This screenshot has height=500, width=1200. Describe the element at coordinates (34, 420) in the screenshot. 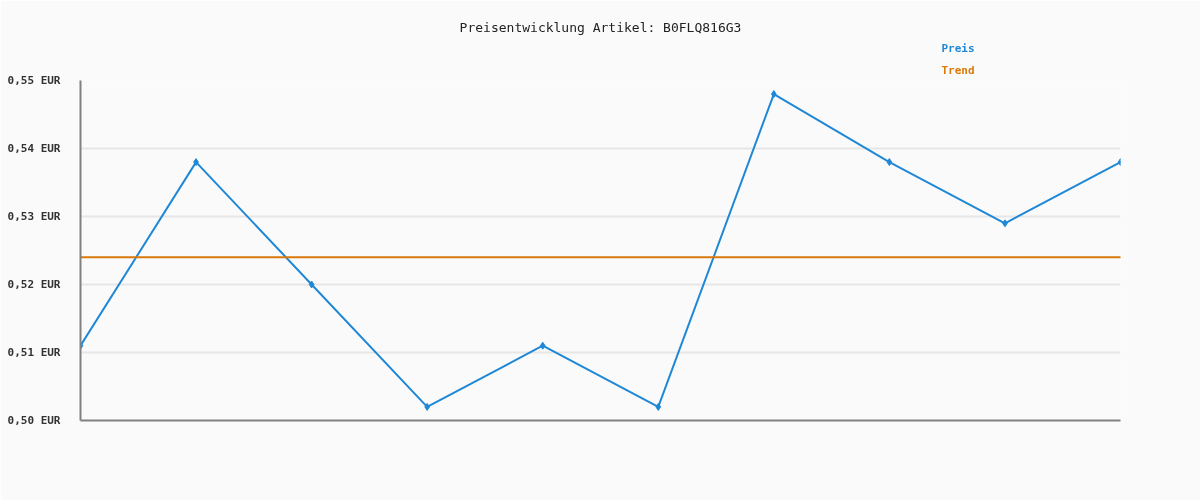

I see `y-tick-label: 0,50 EUR` at that location.